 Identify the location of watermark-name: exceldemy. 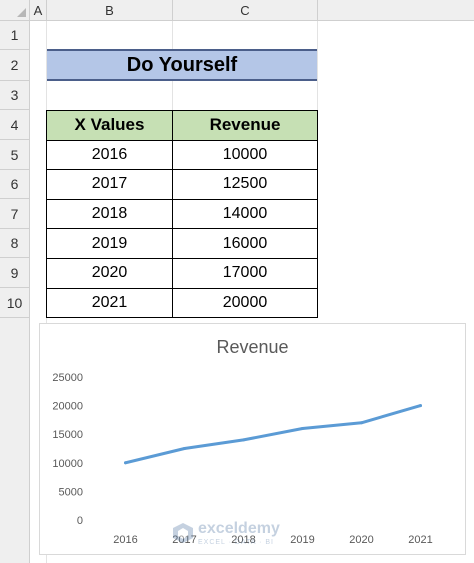
(239, 528).